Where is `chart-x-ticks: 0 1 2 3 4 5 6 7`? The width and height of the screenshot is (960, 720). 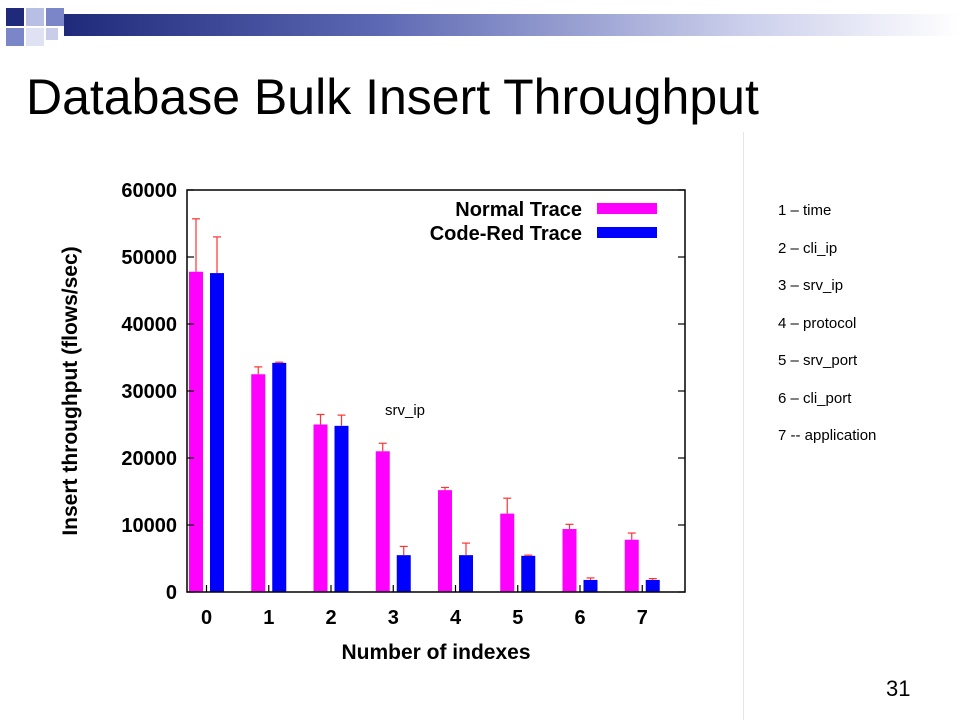 chart-x-ticks: 0 1 2 3 4 5 6 7 is located at coordinates (424, 607).